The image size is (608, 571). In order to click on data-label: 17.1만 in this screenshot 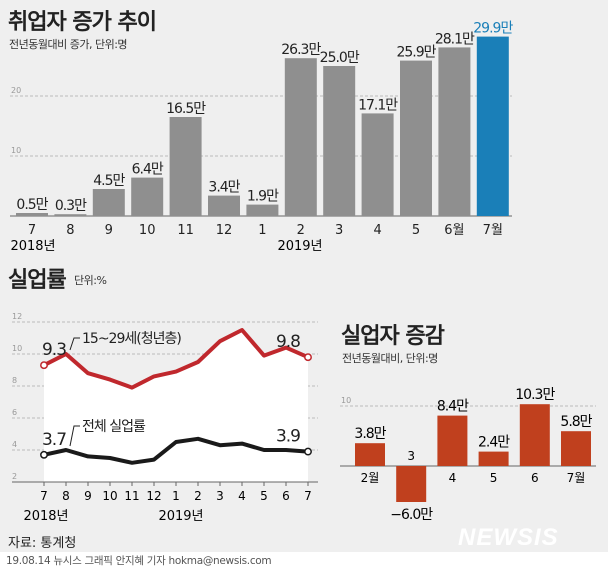, I will do `click(378, 105)`.